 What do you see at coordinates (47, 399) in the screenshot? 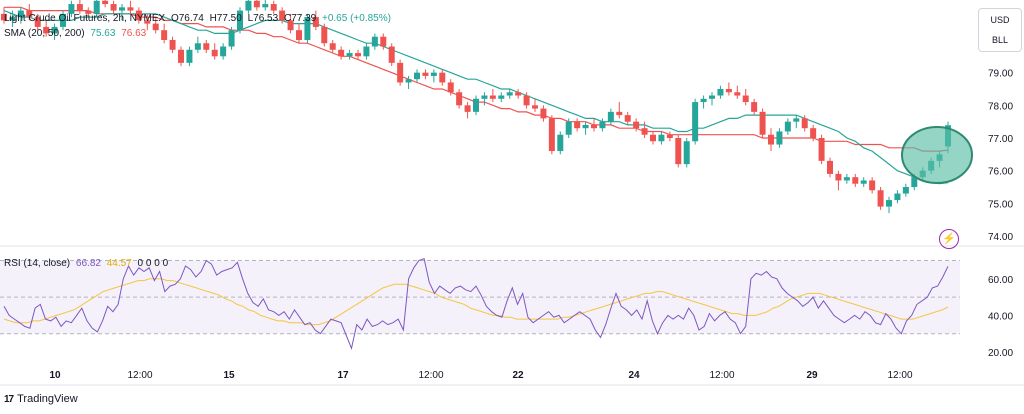
I see `brand-name: TradingView` at bounding box center [47, 399].